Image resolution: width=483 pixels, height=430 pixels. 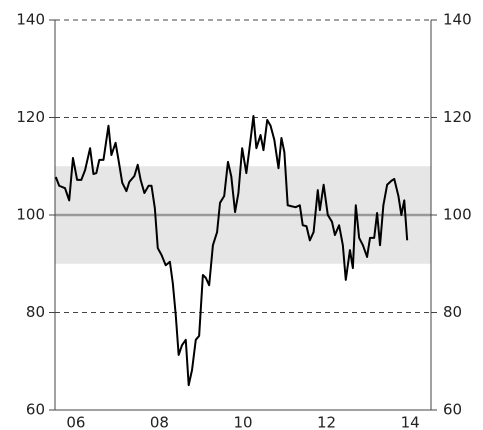 I want to click on y-tick-label: 140, so click(x=30, y=20).